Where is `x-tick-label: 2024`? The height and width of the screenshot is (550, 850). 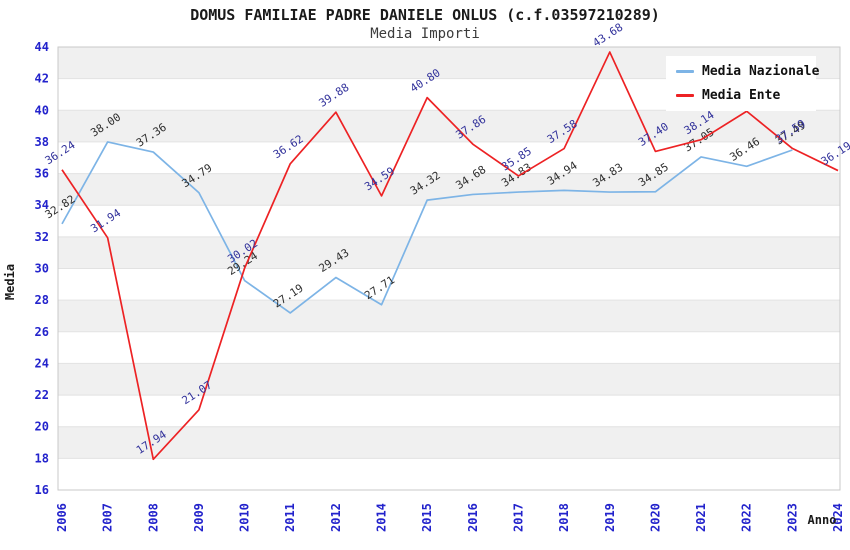
x-tick-label: 2024 is located at coordinates (838, 517).